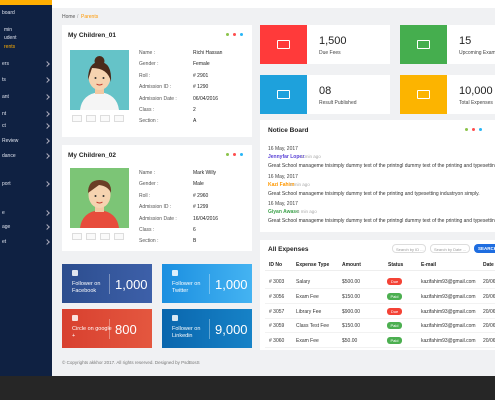 This screenshot has width=495, height=400. I want to click on social-tile: Follower on Linkedin 9,000, so click(207, 328).